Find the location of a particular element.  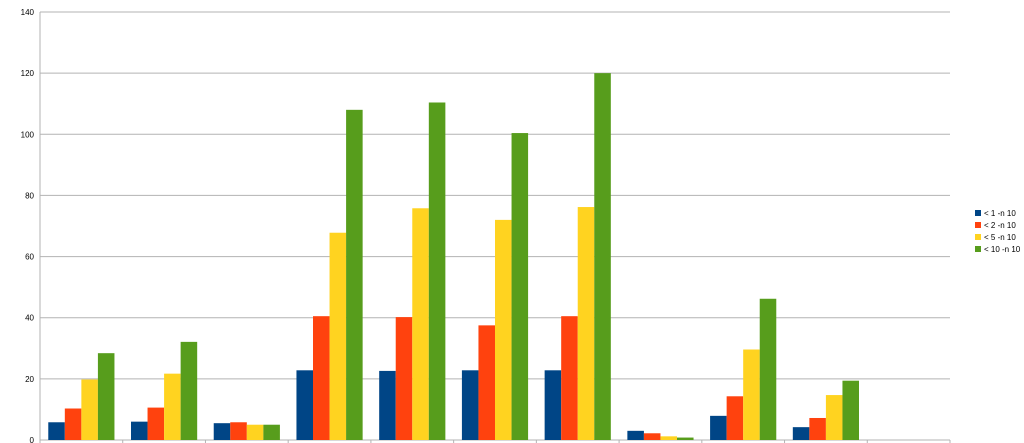

legend-label: < 2 -n 10 is located at coordinates (1000, 225).